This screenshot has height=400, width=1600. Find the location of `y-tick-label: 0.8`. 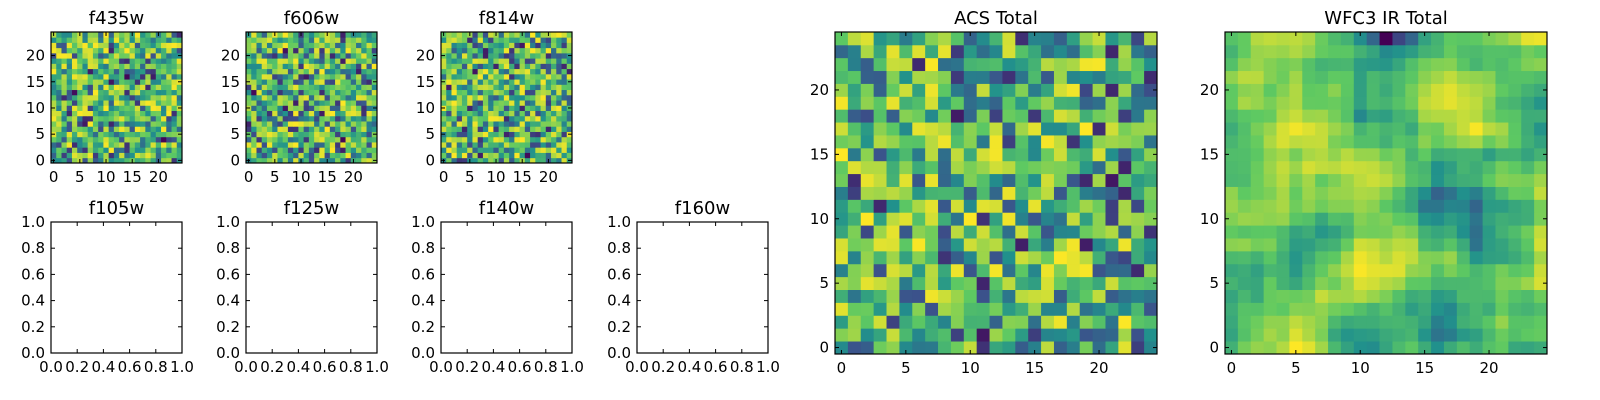

y-tick-label: 0.8 is located at coordinates (33, 248).